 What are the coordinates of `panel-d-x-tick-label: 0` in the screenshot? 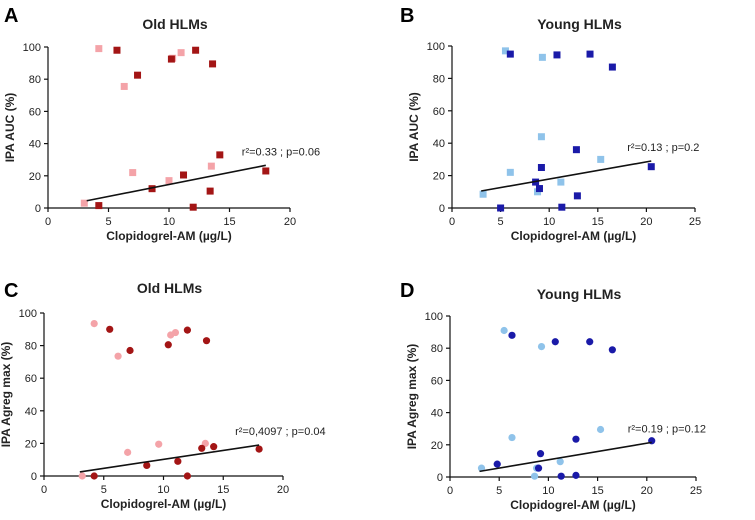 It's located at (450, 491).